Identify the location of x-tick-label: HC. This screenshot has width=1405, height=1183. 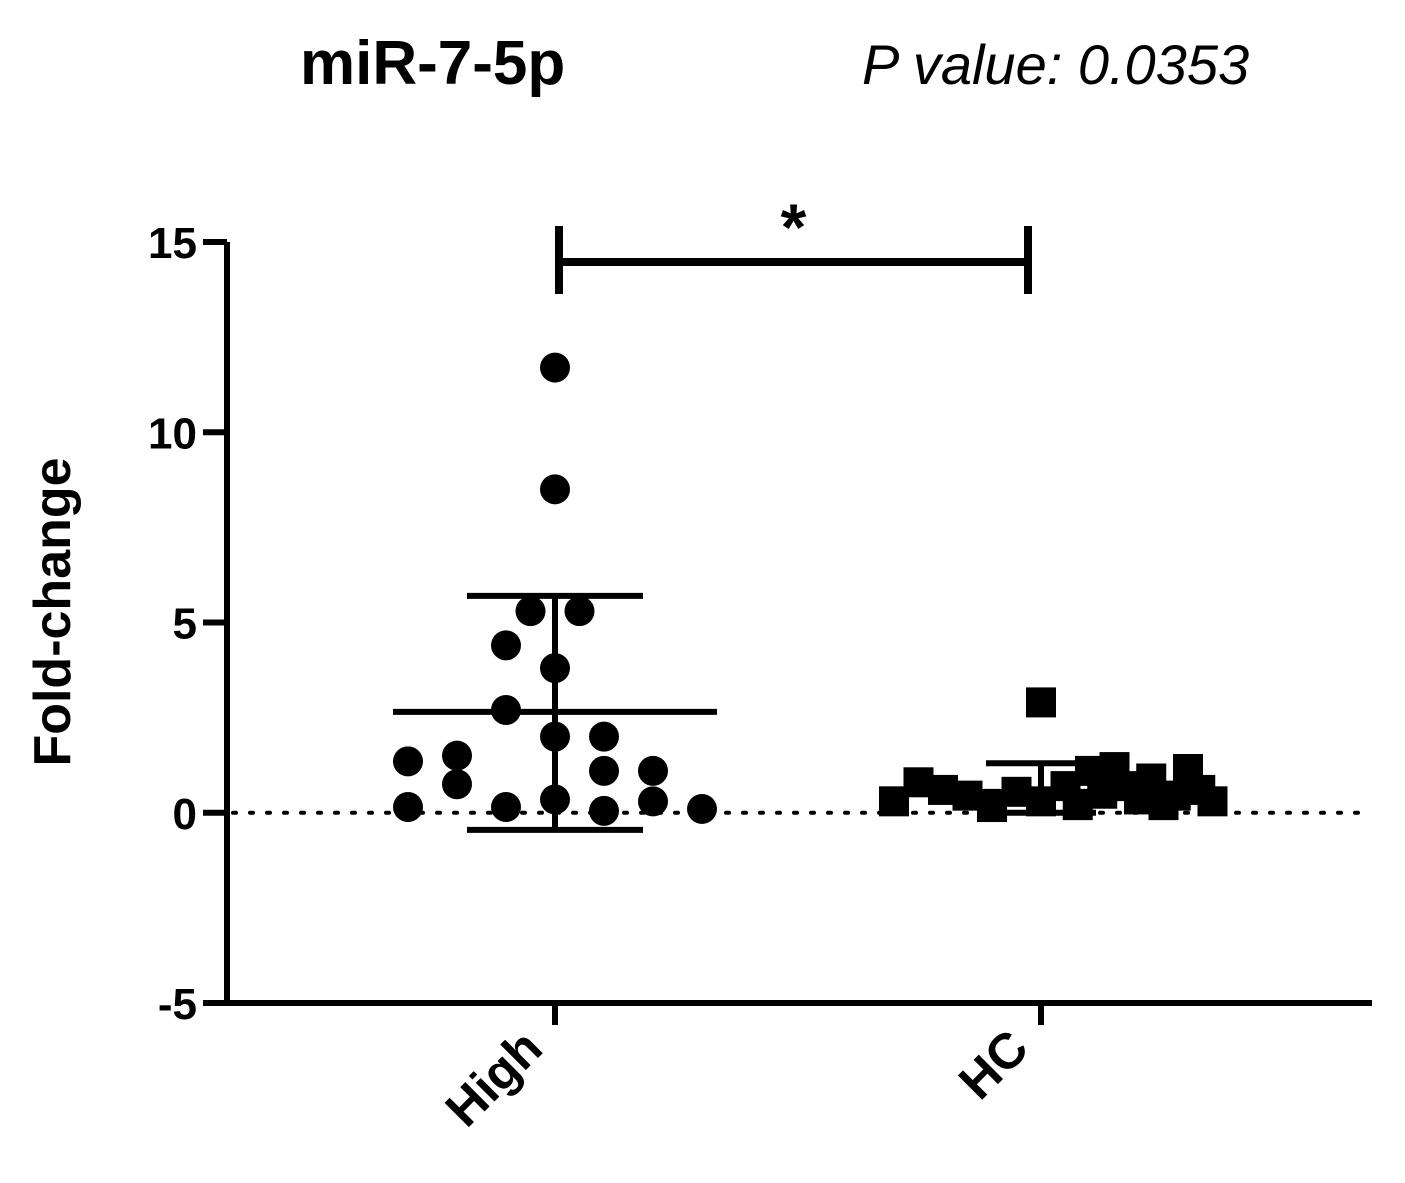
(993, 1064).